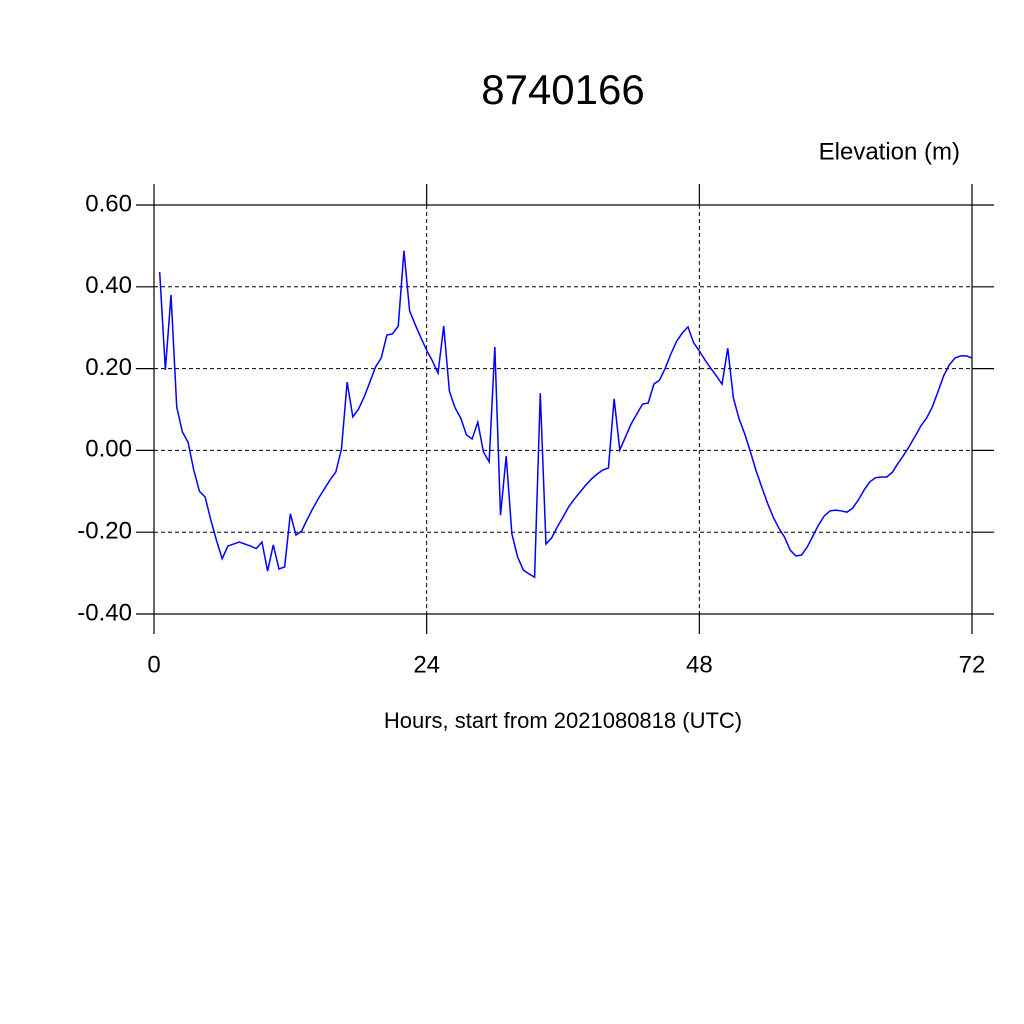  I want to click on subtitle: Elevation (m), so click(889, 151).